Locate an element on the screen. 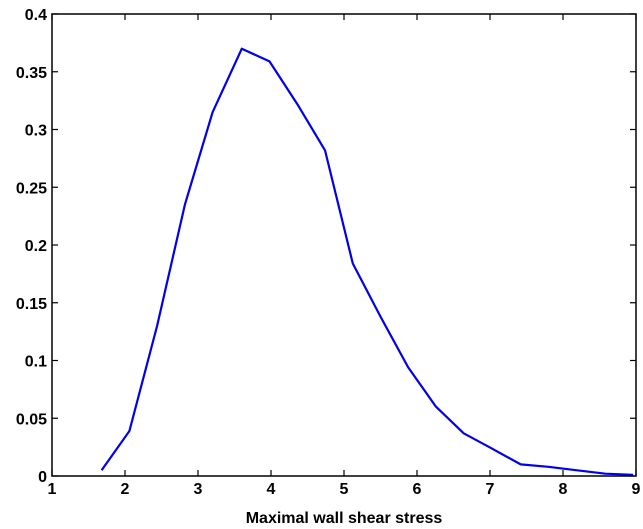  y-tick-label: 0.1 is located at coordinates (36, 362).